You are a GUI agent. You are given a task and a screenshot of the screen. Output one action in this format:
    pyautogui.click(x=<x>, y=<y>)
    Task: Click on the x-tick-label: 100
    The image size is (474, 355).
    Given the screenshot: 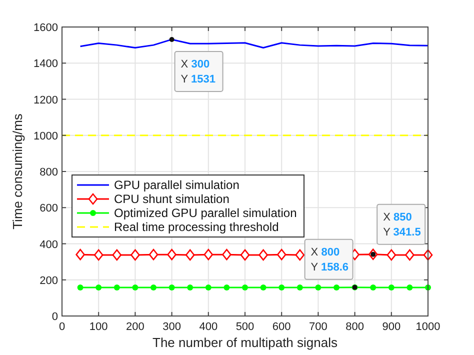 What is the action you would take?
    pyautogui.click(x=98, y=327)
    